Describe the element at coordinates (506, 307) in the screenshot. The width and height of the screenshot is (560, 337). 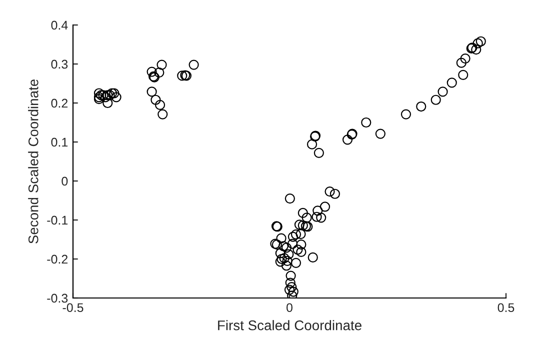
I see `x-tick-label: 0.5` at that location.